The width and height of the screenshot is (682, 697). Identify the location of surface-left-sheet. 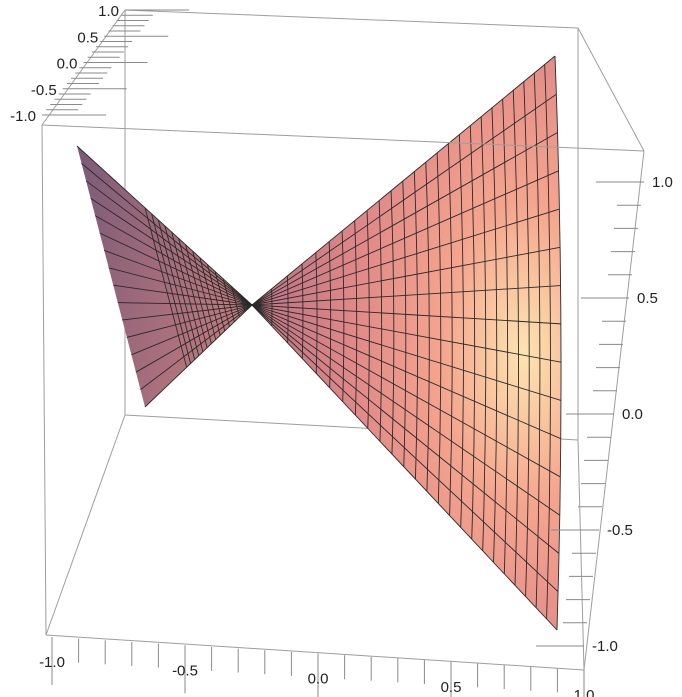
(164, 276).